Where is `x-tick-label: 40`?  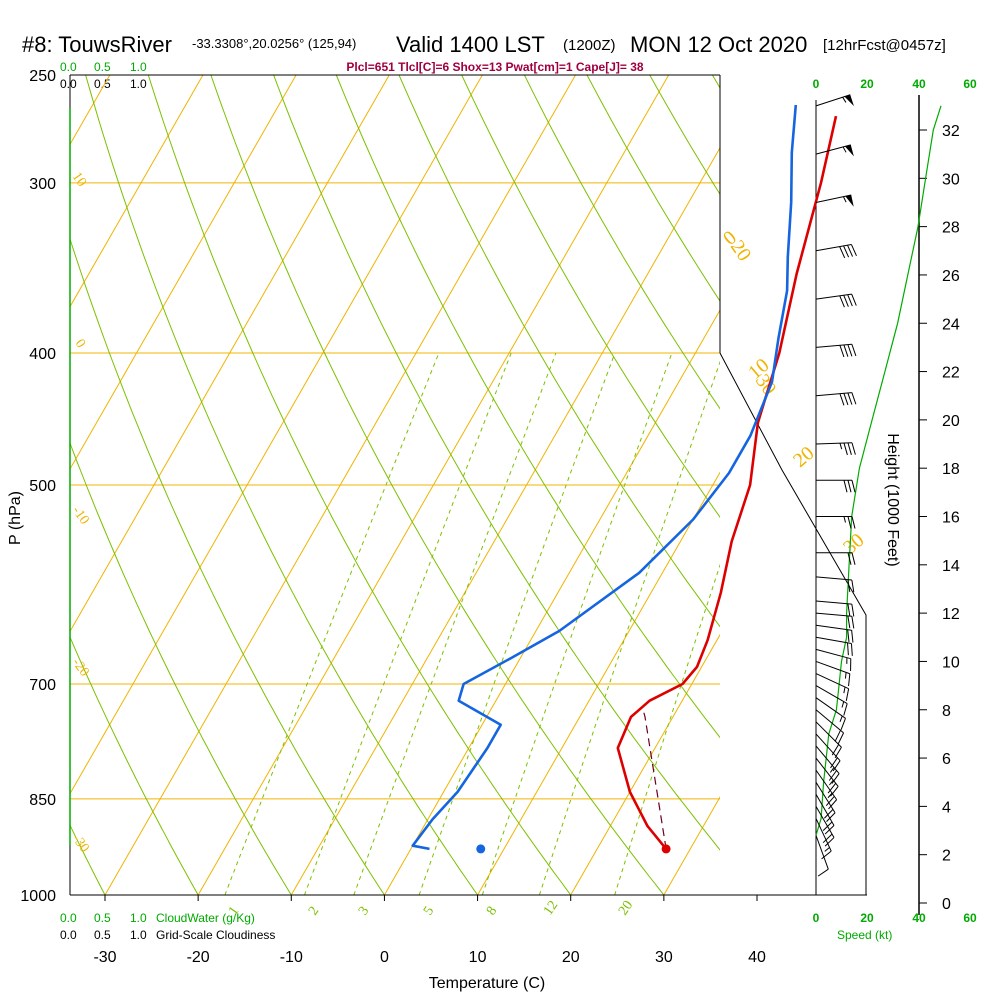
x-tick-label: 40 is located at coordinates (757, 957).